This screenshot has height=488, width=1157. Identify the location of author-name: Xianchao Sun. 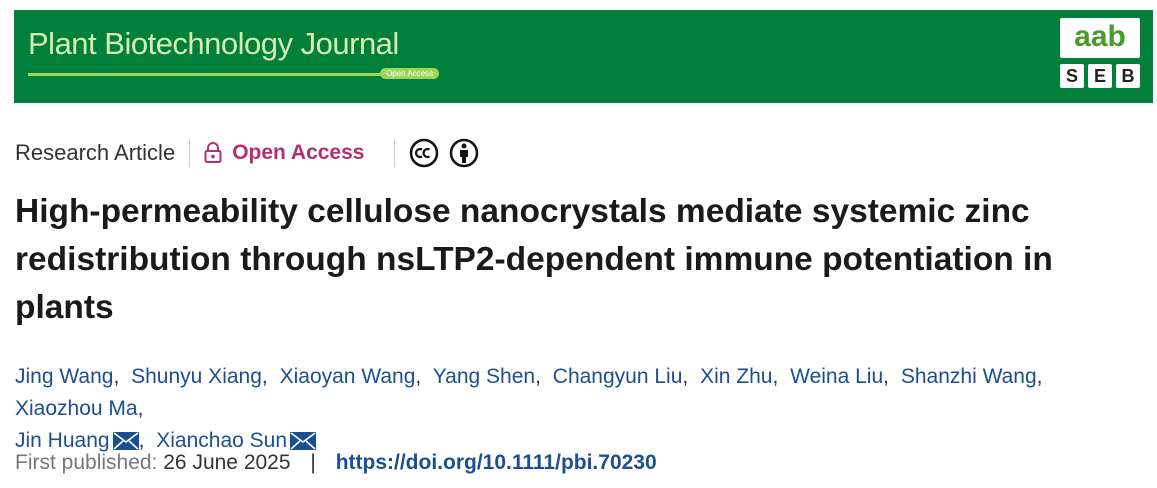
(222, 440).